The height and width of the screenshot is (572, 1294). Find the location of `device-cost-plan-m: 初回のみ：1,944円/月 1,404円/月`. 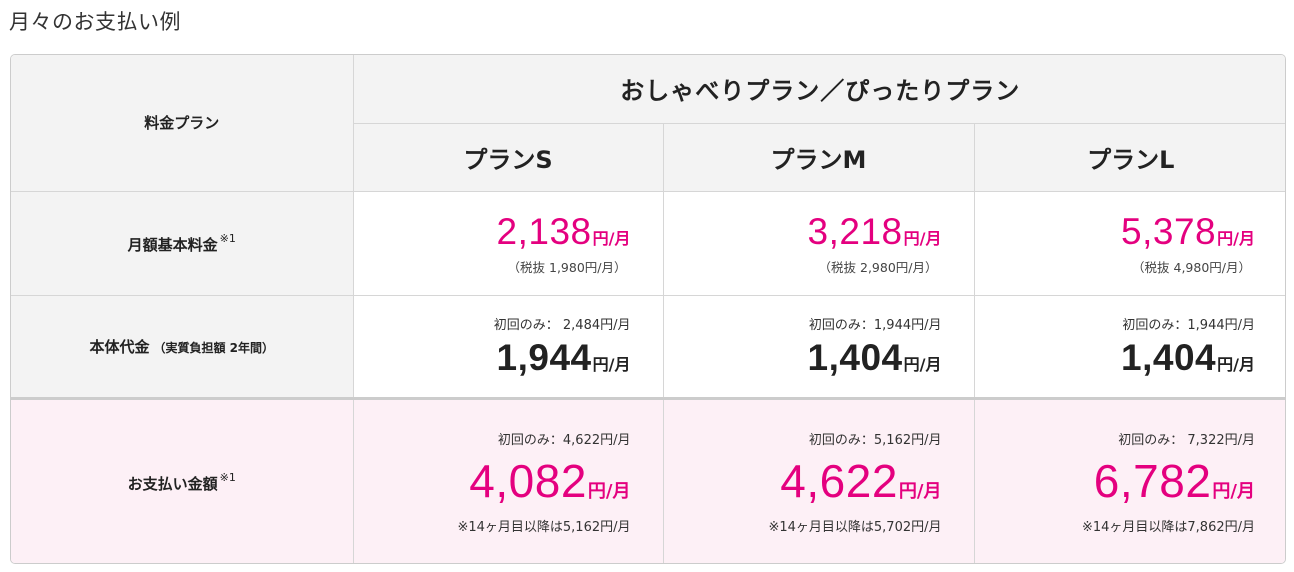

device-cost-plan-m: 初回のみ：1,944円/月 1,404円/月 is located at coordinates (818, 346).